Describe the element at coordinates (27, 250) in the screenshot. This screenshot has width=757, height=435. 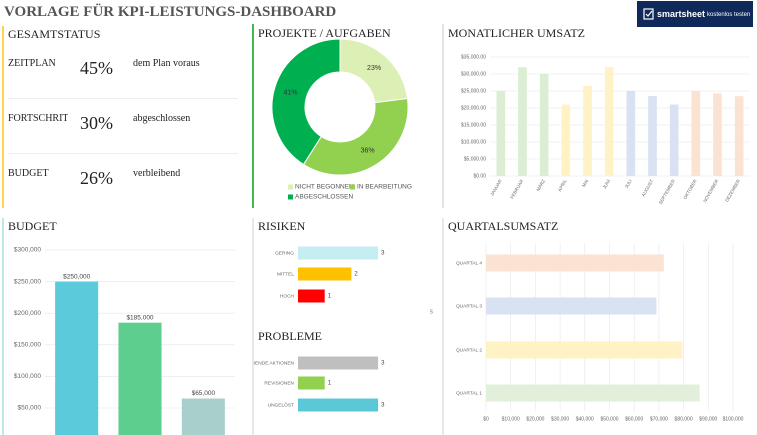
I see `y-tick-label: $300,000` at that location.